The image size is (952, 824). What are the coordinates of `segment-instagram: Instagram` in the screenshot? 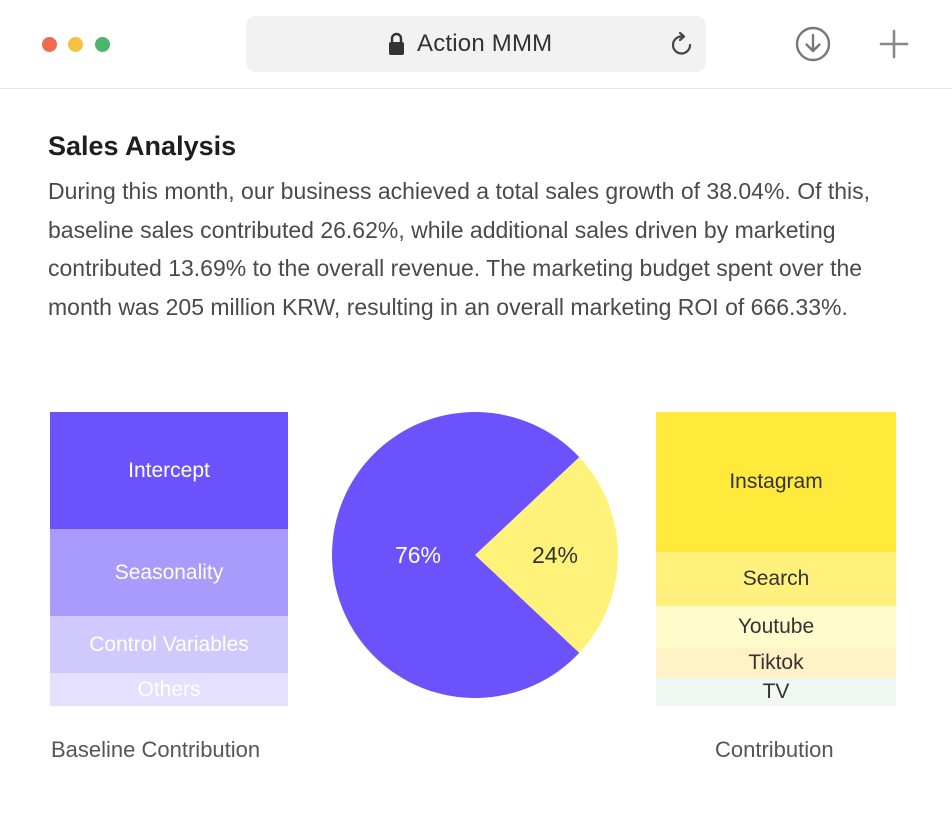 It's located at (776, 482).